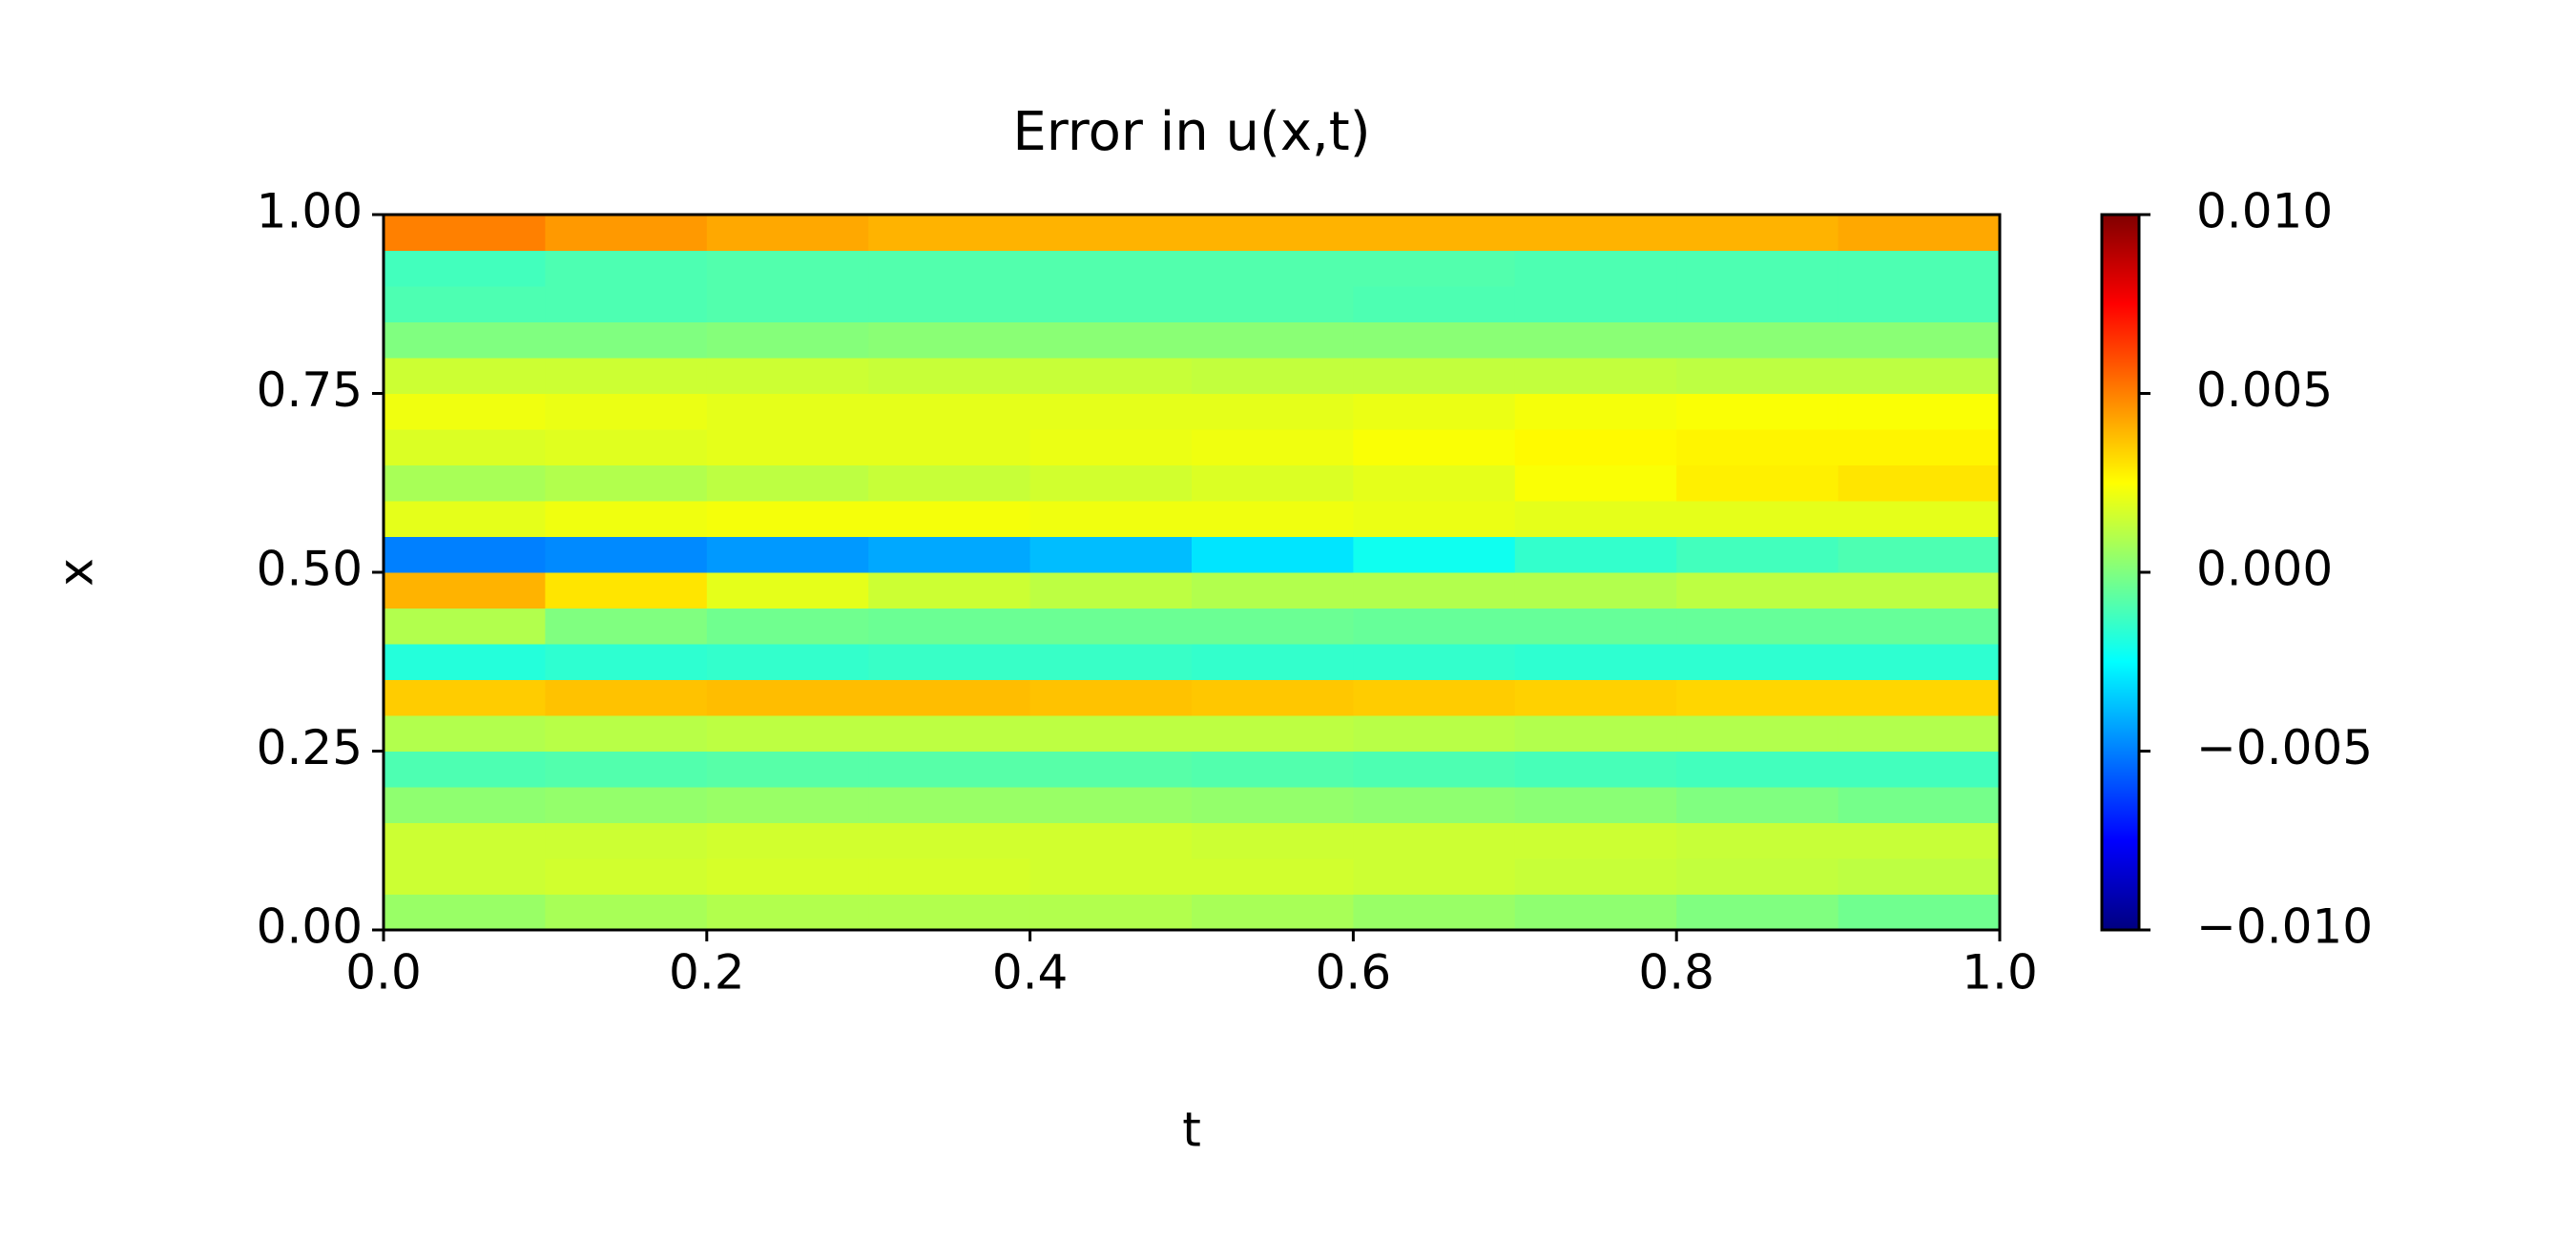 The height and width of the screenshot is (1259, 2576). What do you see at coordinates (2000, 973) in the screenshot?
I see `x-tick-label: 1.0` at bounding box center [2000, 973].